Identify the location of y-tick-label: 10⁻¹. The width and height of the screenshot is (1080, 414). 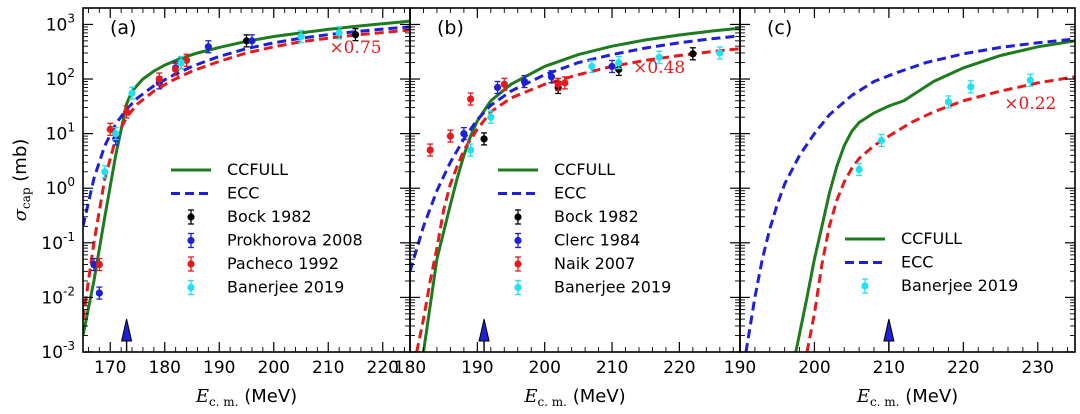
(58, 242).